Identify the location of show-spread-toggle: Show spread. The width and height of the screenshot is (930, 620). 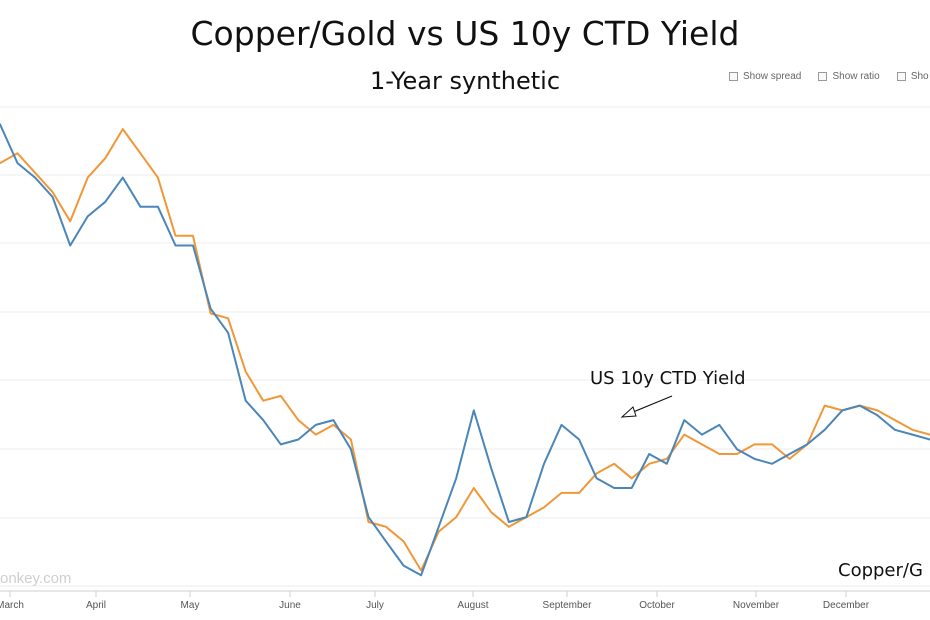
(765, 76).